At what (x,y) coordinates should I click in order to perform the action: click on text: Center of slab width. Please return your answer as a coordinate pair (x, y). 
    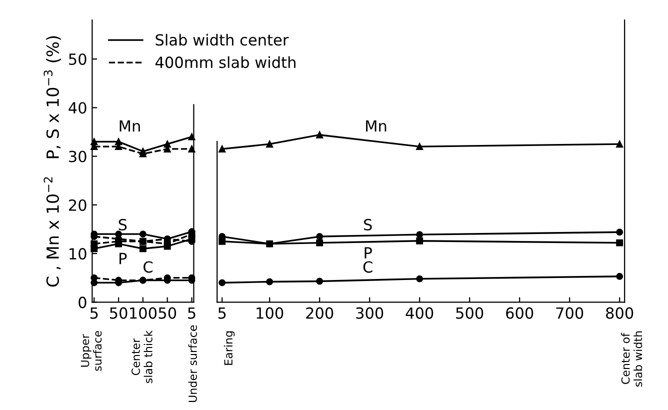
    Looking at the image, I should click on (631, 359).